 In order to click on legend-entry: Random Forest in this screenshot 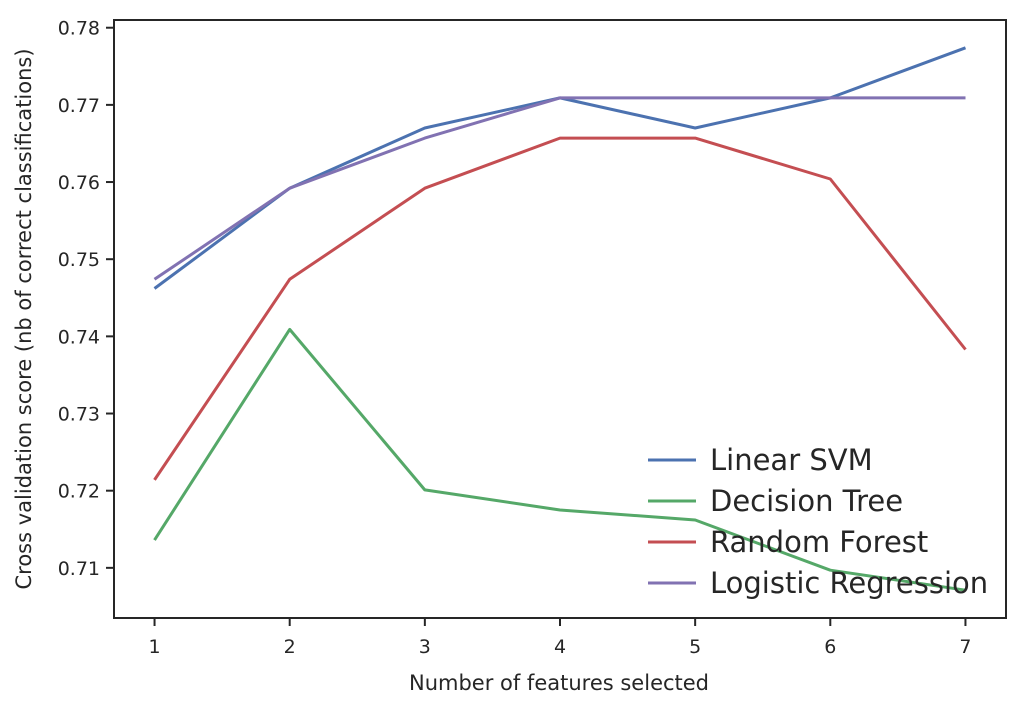, I will do `click(819, 542)`.